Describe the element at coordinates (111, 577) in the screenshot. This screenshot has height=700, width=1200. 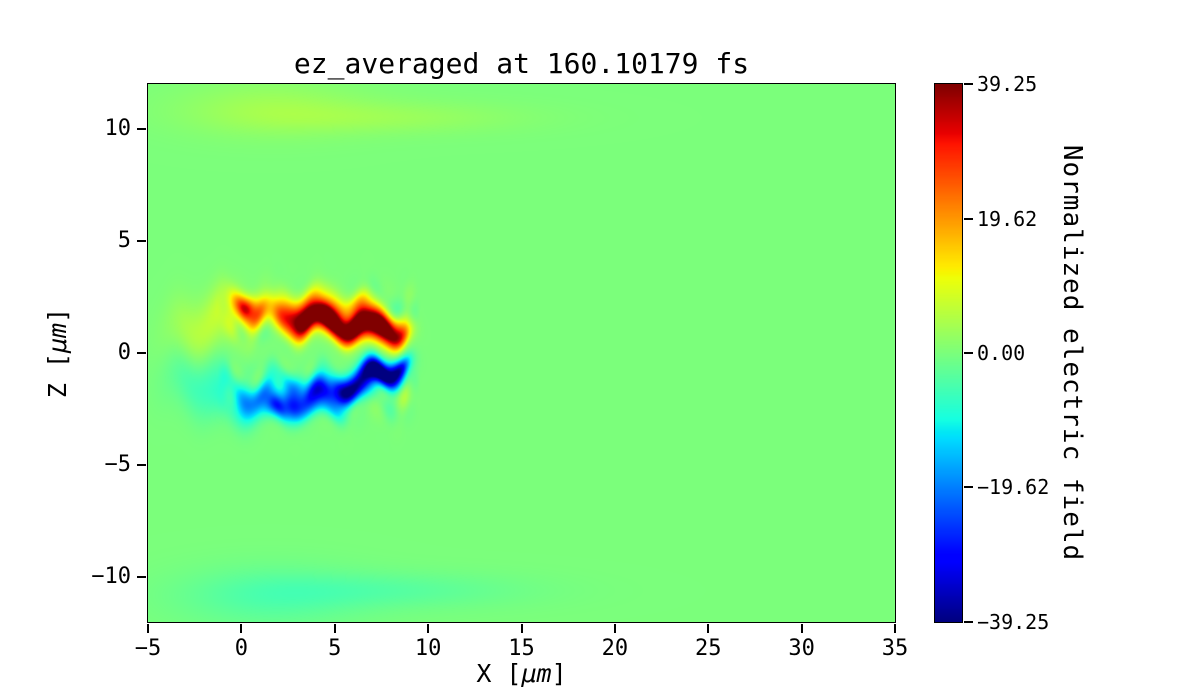
I see `y-tick-label: −10` at that location.